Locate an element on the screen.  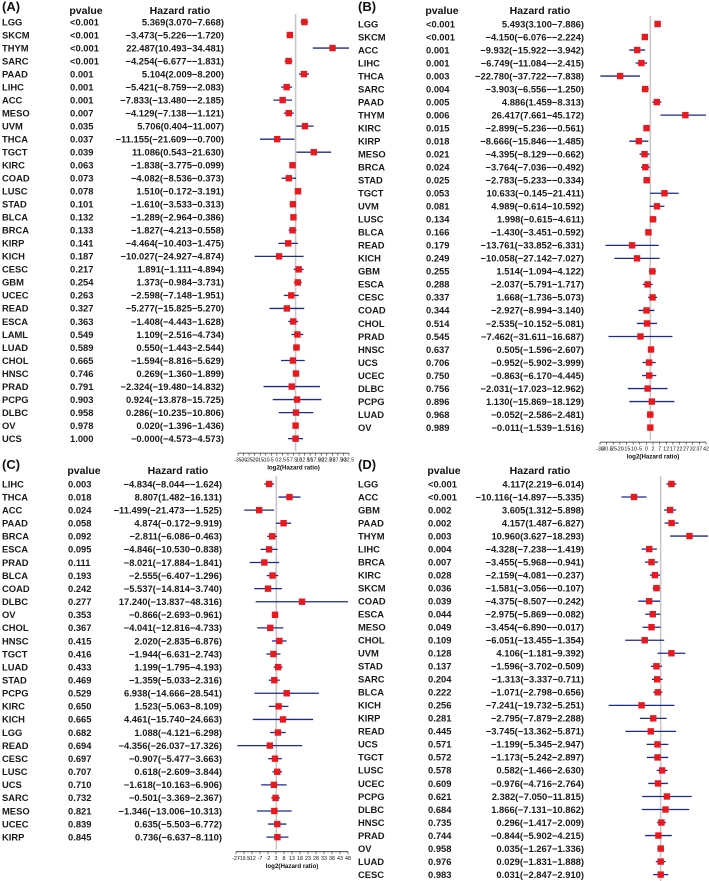
forest-row: PAAD 0.005 4.886(1.459−8.313) is located at coordinates (510, 101).